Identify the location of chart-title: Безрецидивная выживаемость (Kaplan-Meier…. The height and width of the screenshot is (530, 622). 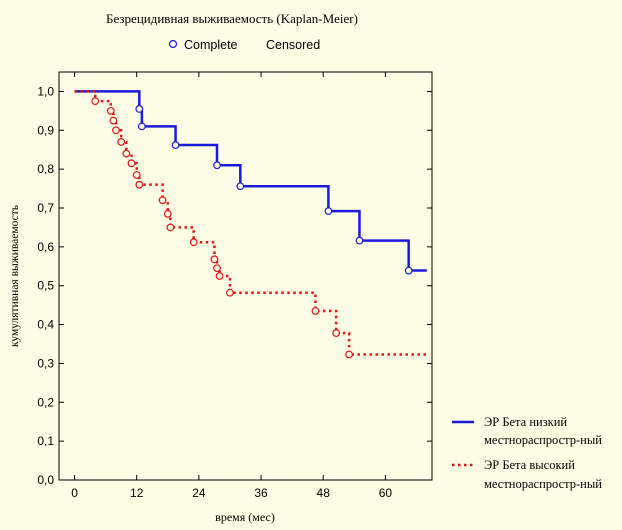
(232, 18).